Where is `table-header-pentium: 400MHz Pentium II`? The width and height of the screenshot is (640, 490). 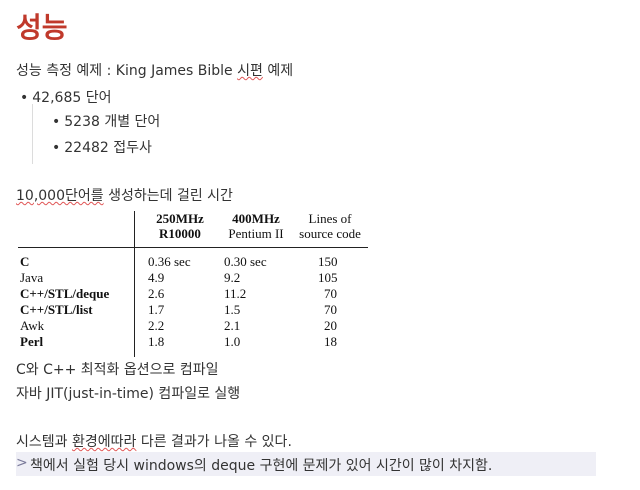 table-header-pentium: 400MHz Pentium II is located at coordinates (256, 226).